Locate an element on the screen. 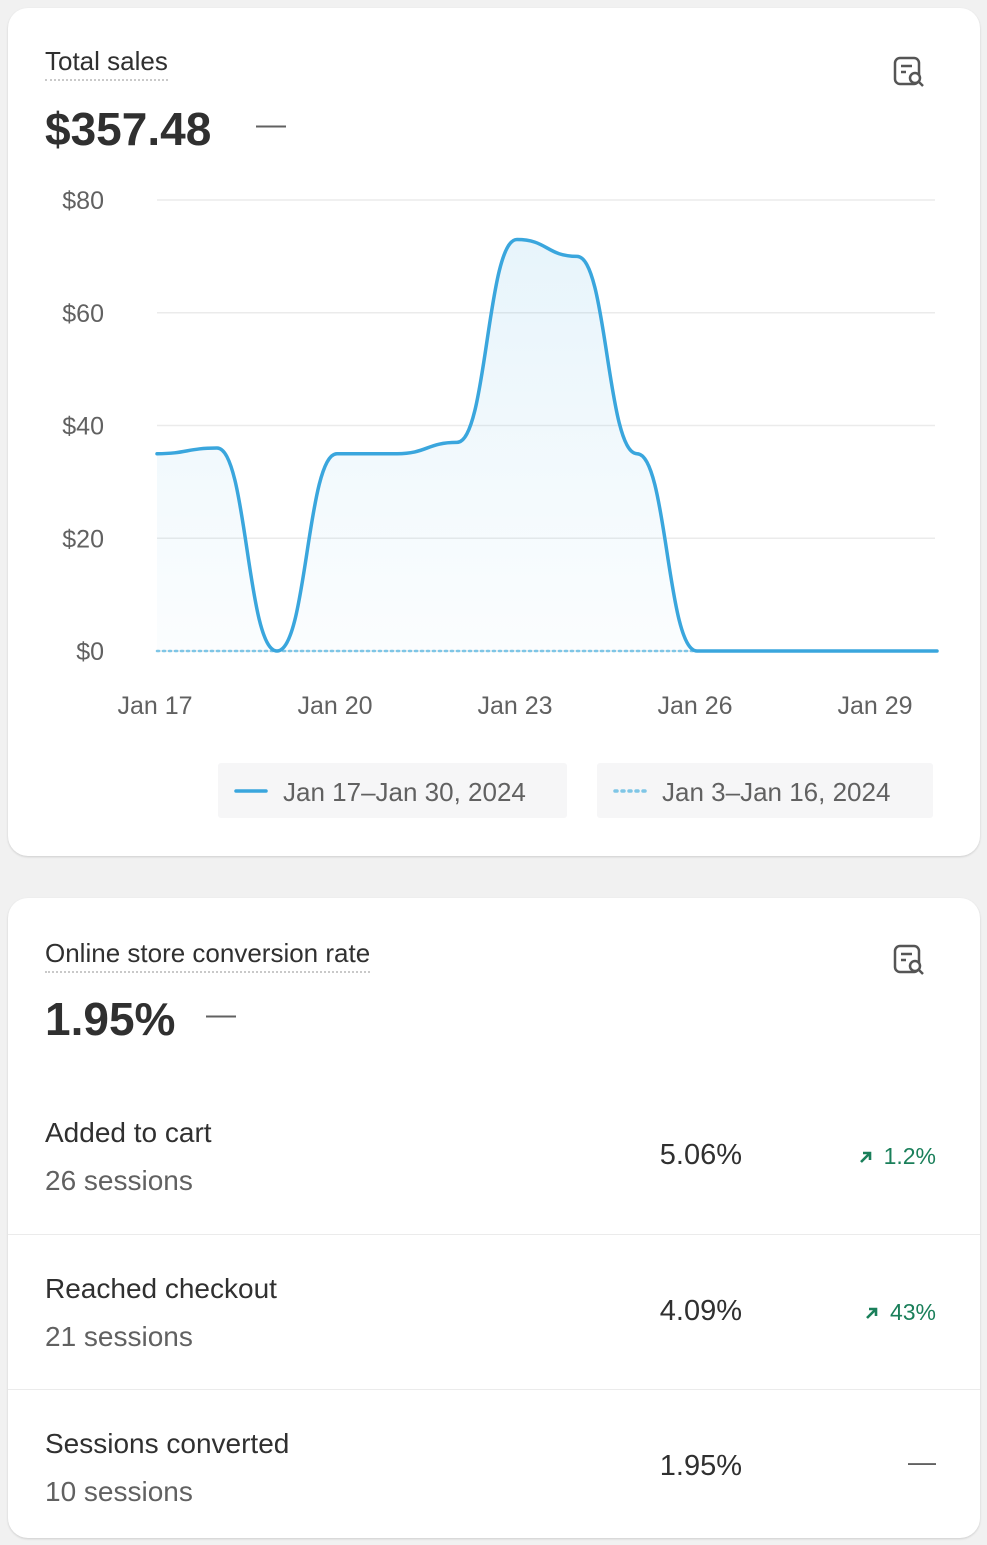  y-tick-label: $0 is located at coordinates (90, 652).